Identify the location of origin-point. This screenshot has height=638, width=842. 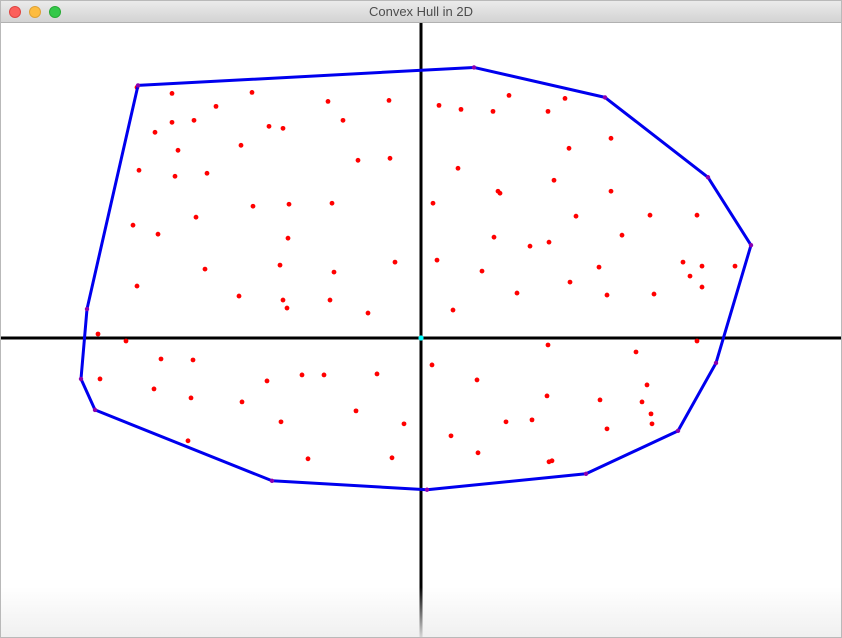
(421, 338).